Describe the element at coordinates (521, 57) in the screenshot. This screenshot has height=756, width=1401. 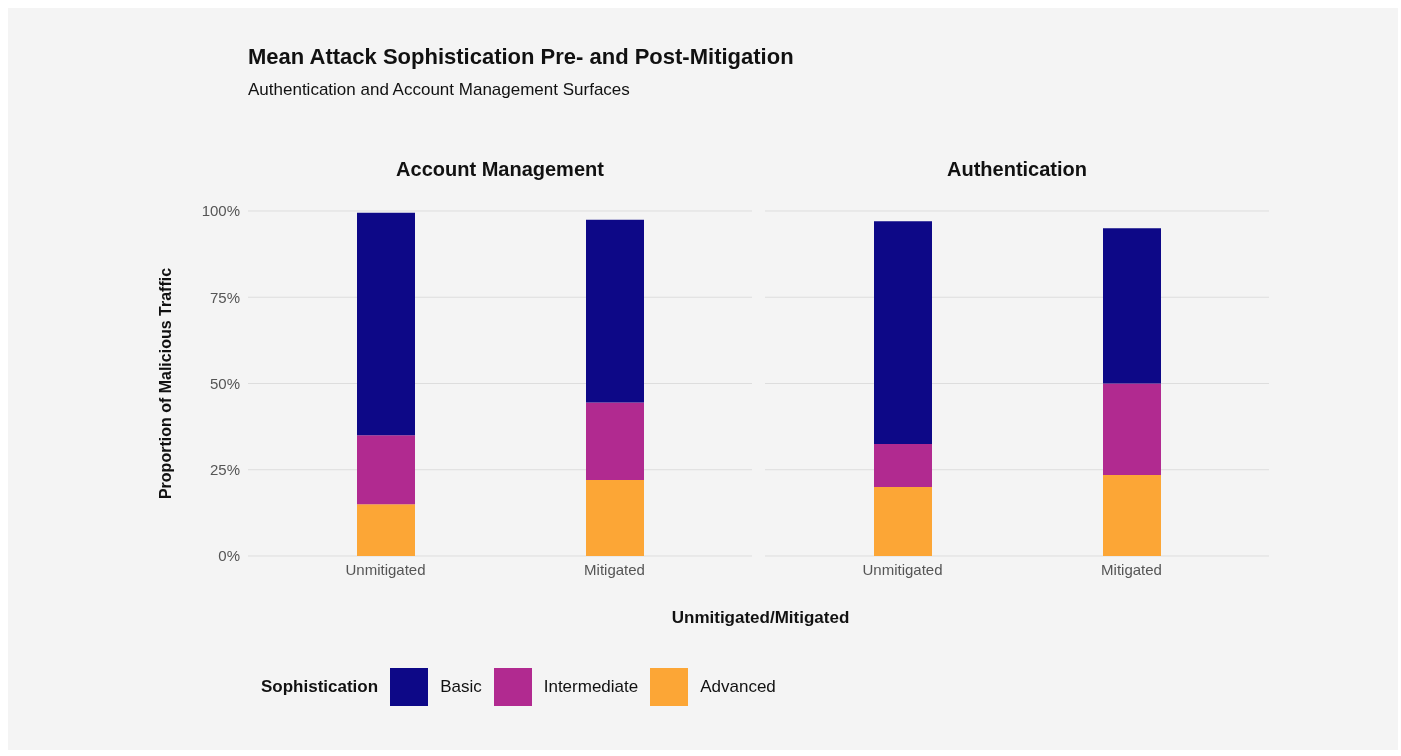
I see `text: Mean Attack Sophistication Pre- and Post-Mitigation` at that location.